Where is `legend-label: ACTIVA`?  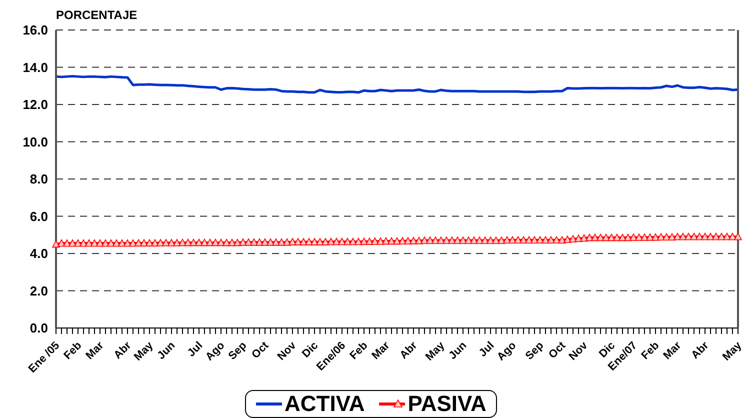 legend-label: ACTIVA is located at coordinates (324, 404).